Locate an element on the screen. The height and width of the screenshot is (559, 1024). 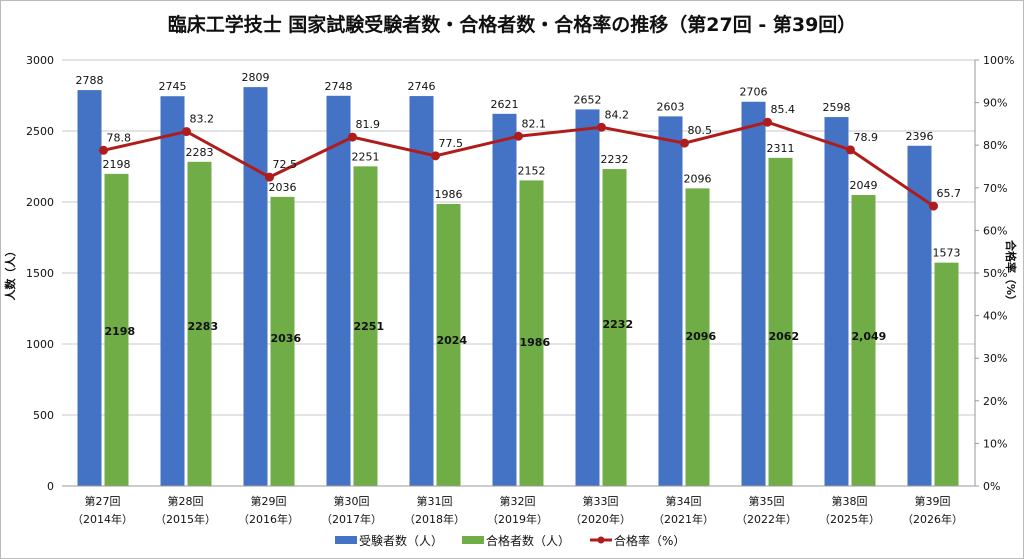
x-tick-label: 第33回 is located at coordinates (601, 501).